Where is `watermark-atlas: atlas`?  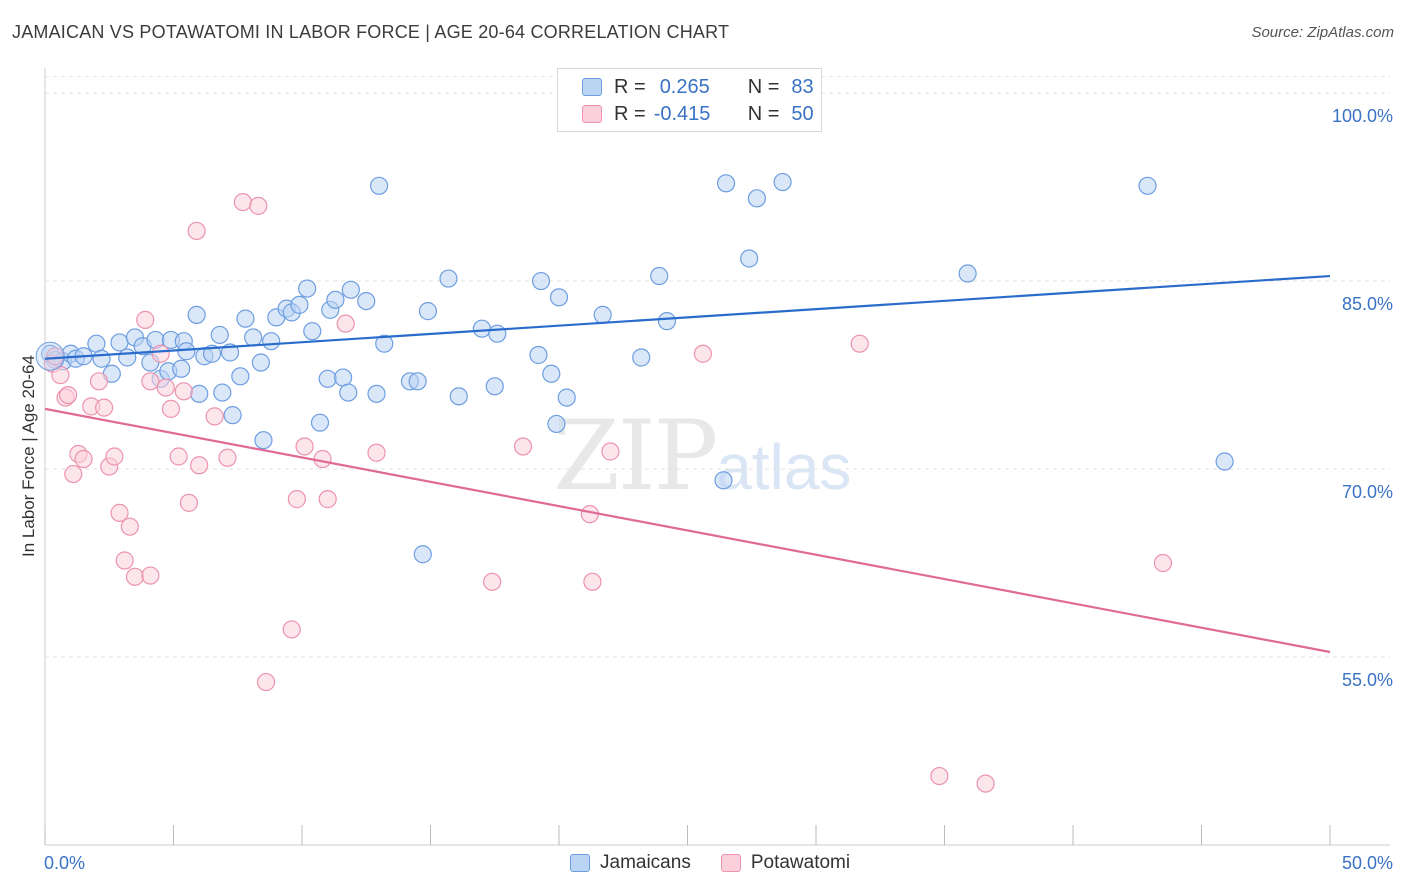 watermark-atlas: atlas is located at coordinates (784, 467).